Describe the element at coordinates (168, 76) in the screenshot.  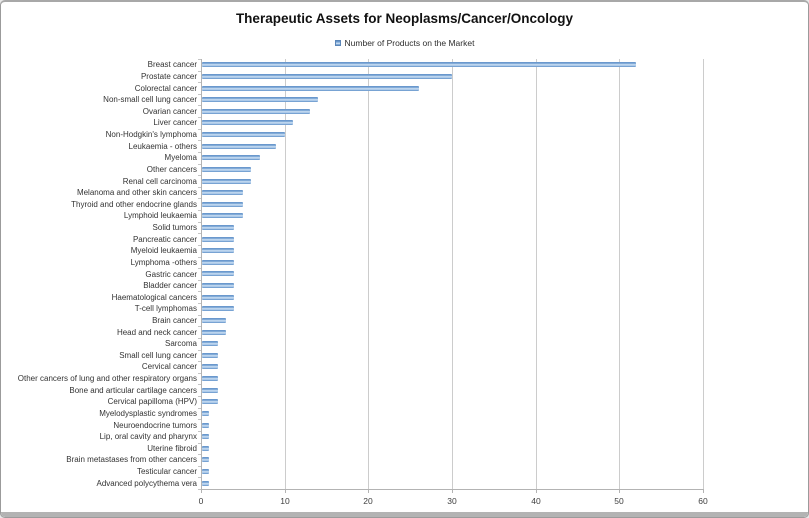
I see `category-label: Prostate cancer` at that location.